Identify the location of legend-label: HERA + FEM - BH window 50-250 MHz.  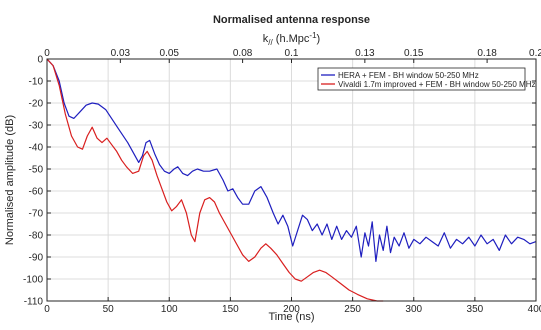
(408, 75).